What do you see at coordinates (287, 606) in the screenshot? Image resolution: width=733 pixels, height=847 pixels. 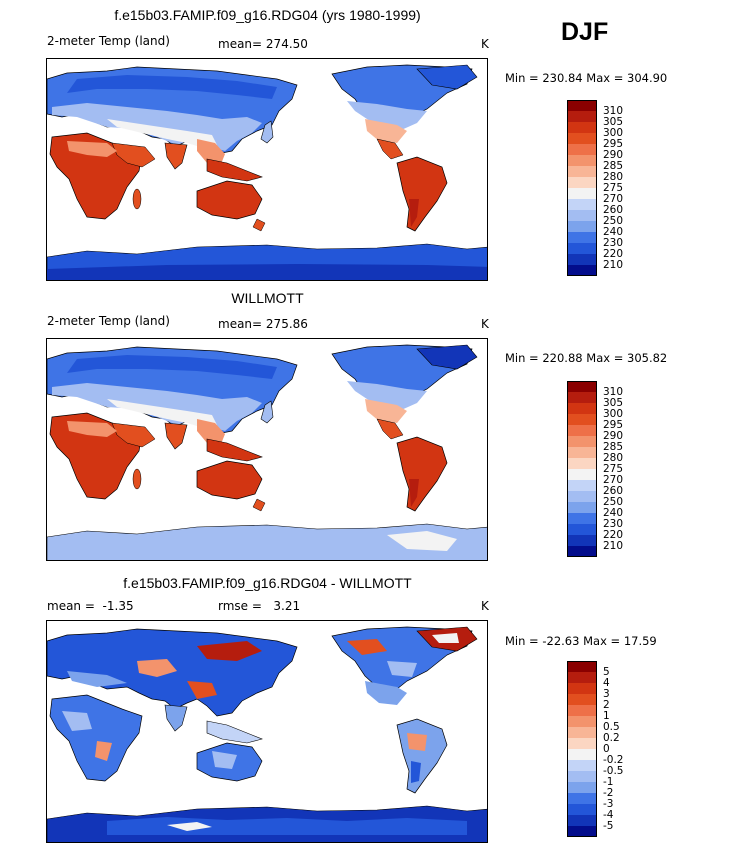 I see `panel3-rmse-value: 3.21` at bounding box center [287, 606].